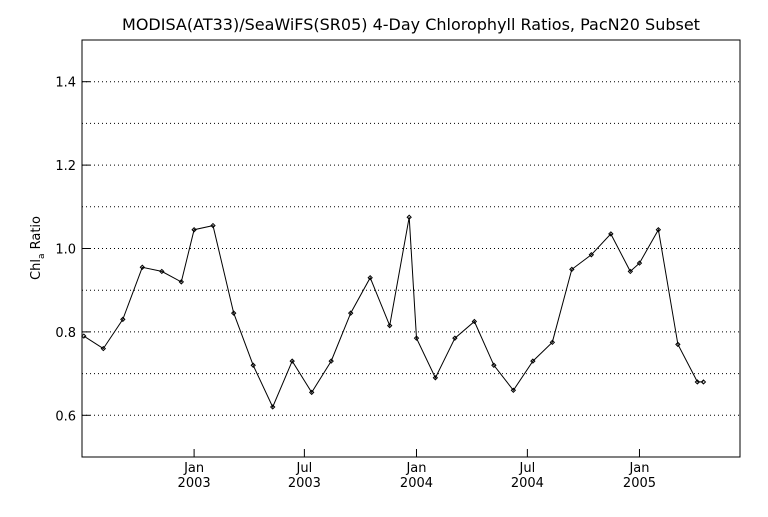 This screenshot has height=517, width=768. What do you see at coordinates (65, 333) in the screenshot?
I see `y-tick-label: 0.8` at bounding box center [65, 333].